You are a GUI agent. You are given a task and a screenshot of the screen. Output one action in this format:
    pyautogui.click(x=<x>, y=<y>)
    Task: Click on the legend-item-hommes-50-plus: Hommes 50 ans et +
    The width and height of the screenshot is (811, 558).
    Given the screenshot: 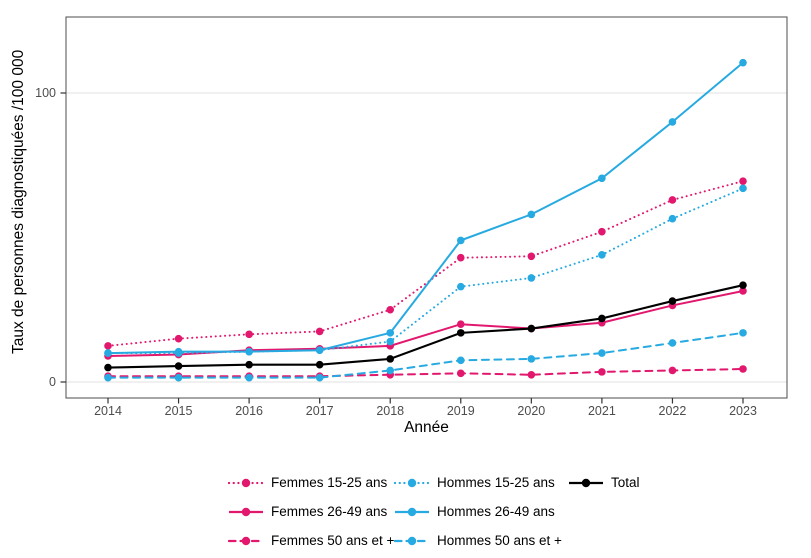 What is the action you would take?
    pyautogui.click(x=478, y=540)
    